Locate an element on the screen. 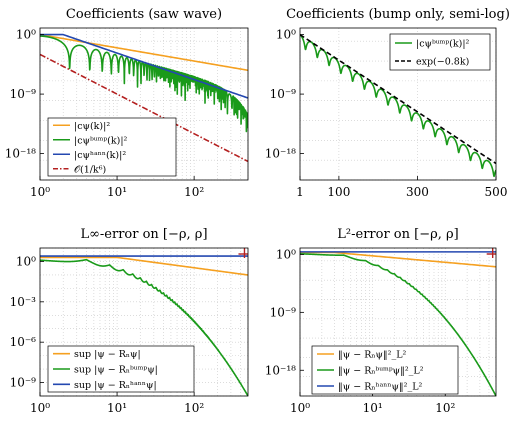 The height and width of the screenshot is (430, 512). series-line-red is located at coordinates (144, 108).